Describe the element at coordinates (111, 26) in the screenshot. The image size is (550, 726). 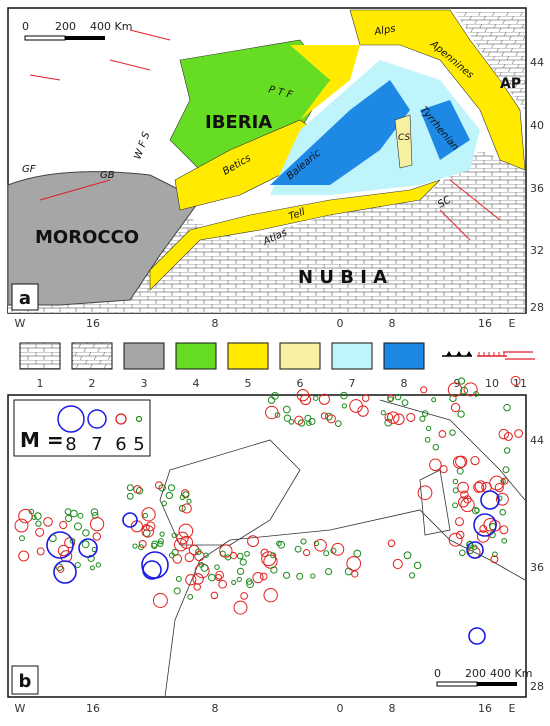
I see `scale-label: 400 Km` at that location.